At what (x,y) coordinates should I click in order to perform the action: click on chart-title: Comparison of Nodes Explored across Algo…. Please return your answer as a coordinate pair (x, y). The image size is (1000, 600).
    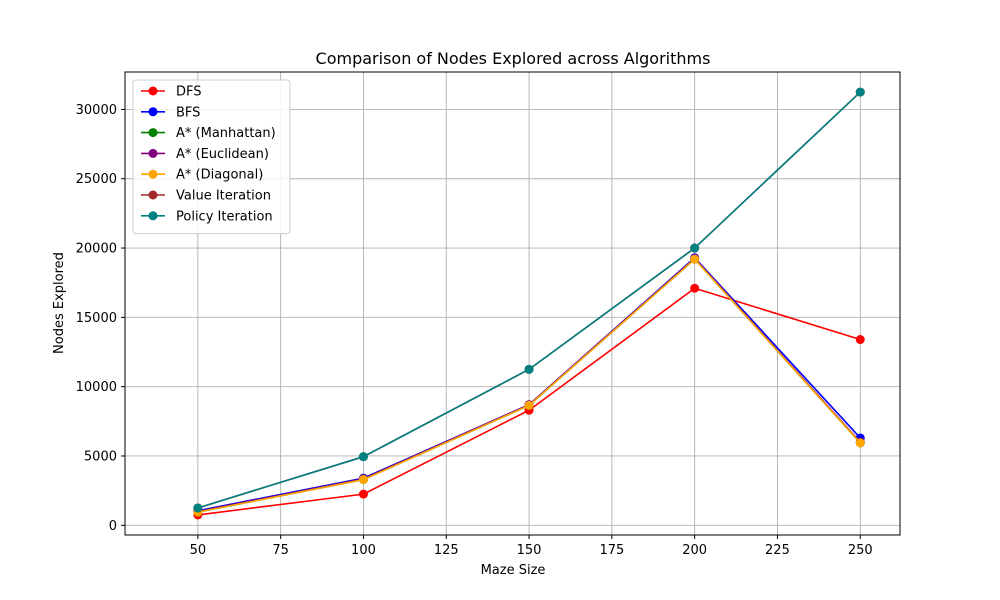
    Looking at the image, I should click on (513, 58).